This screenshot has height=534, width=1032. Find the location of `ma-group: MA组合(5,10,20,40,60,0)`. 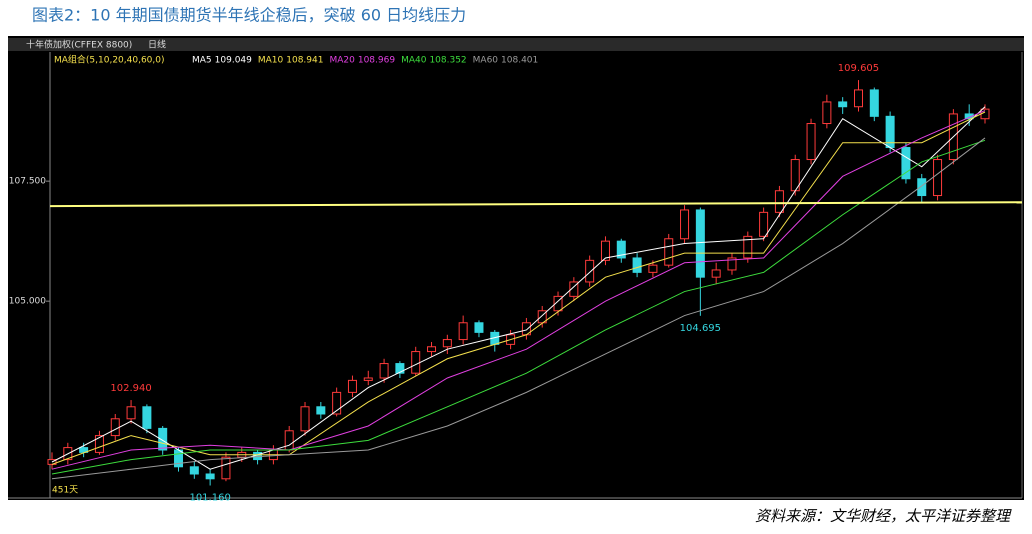

ma-group: MA组合(5,10,20,40,60,0) is located at coordinates (109, 60).